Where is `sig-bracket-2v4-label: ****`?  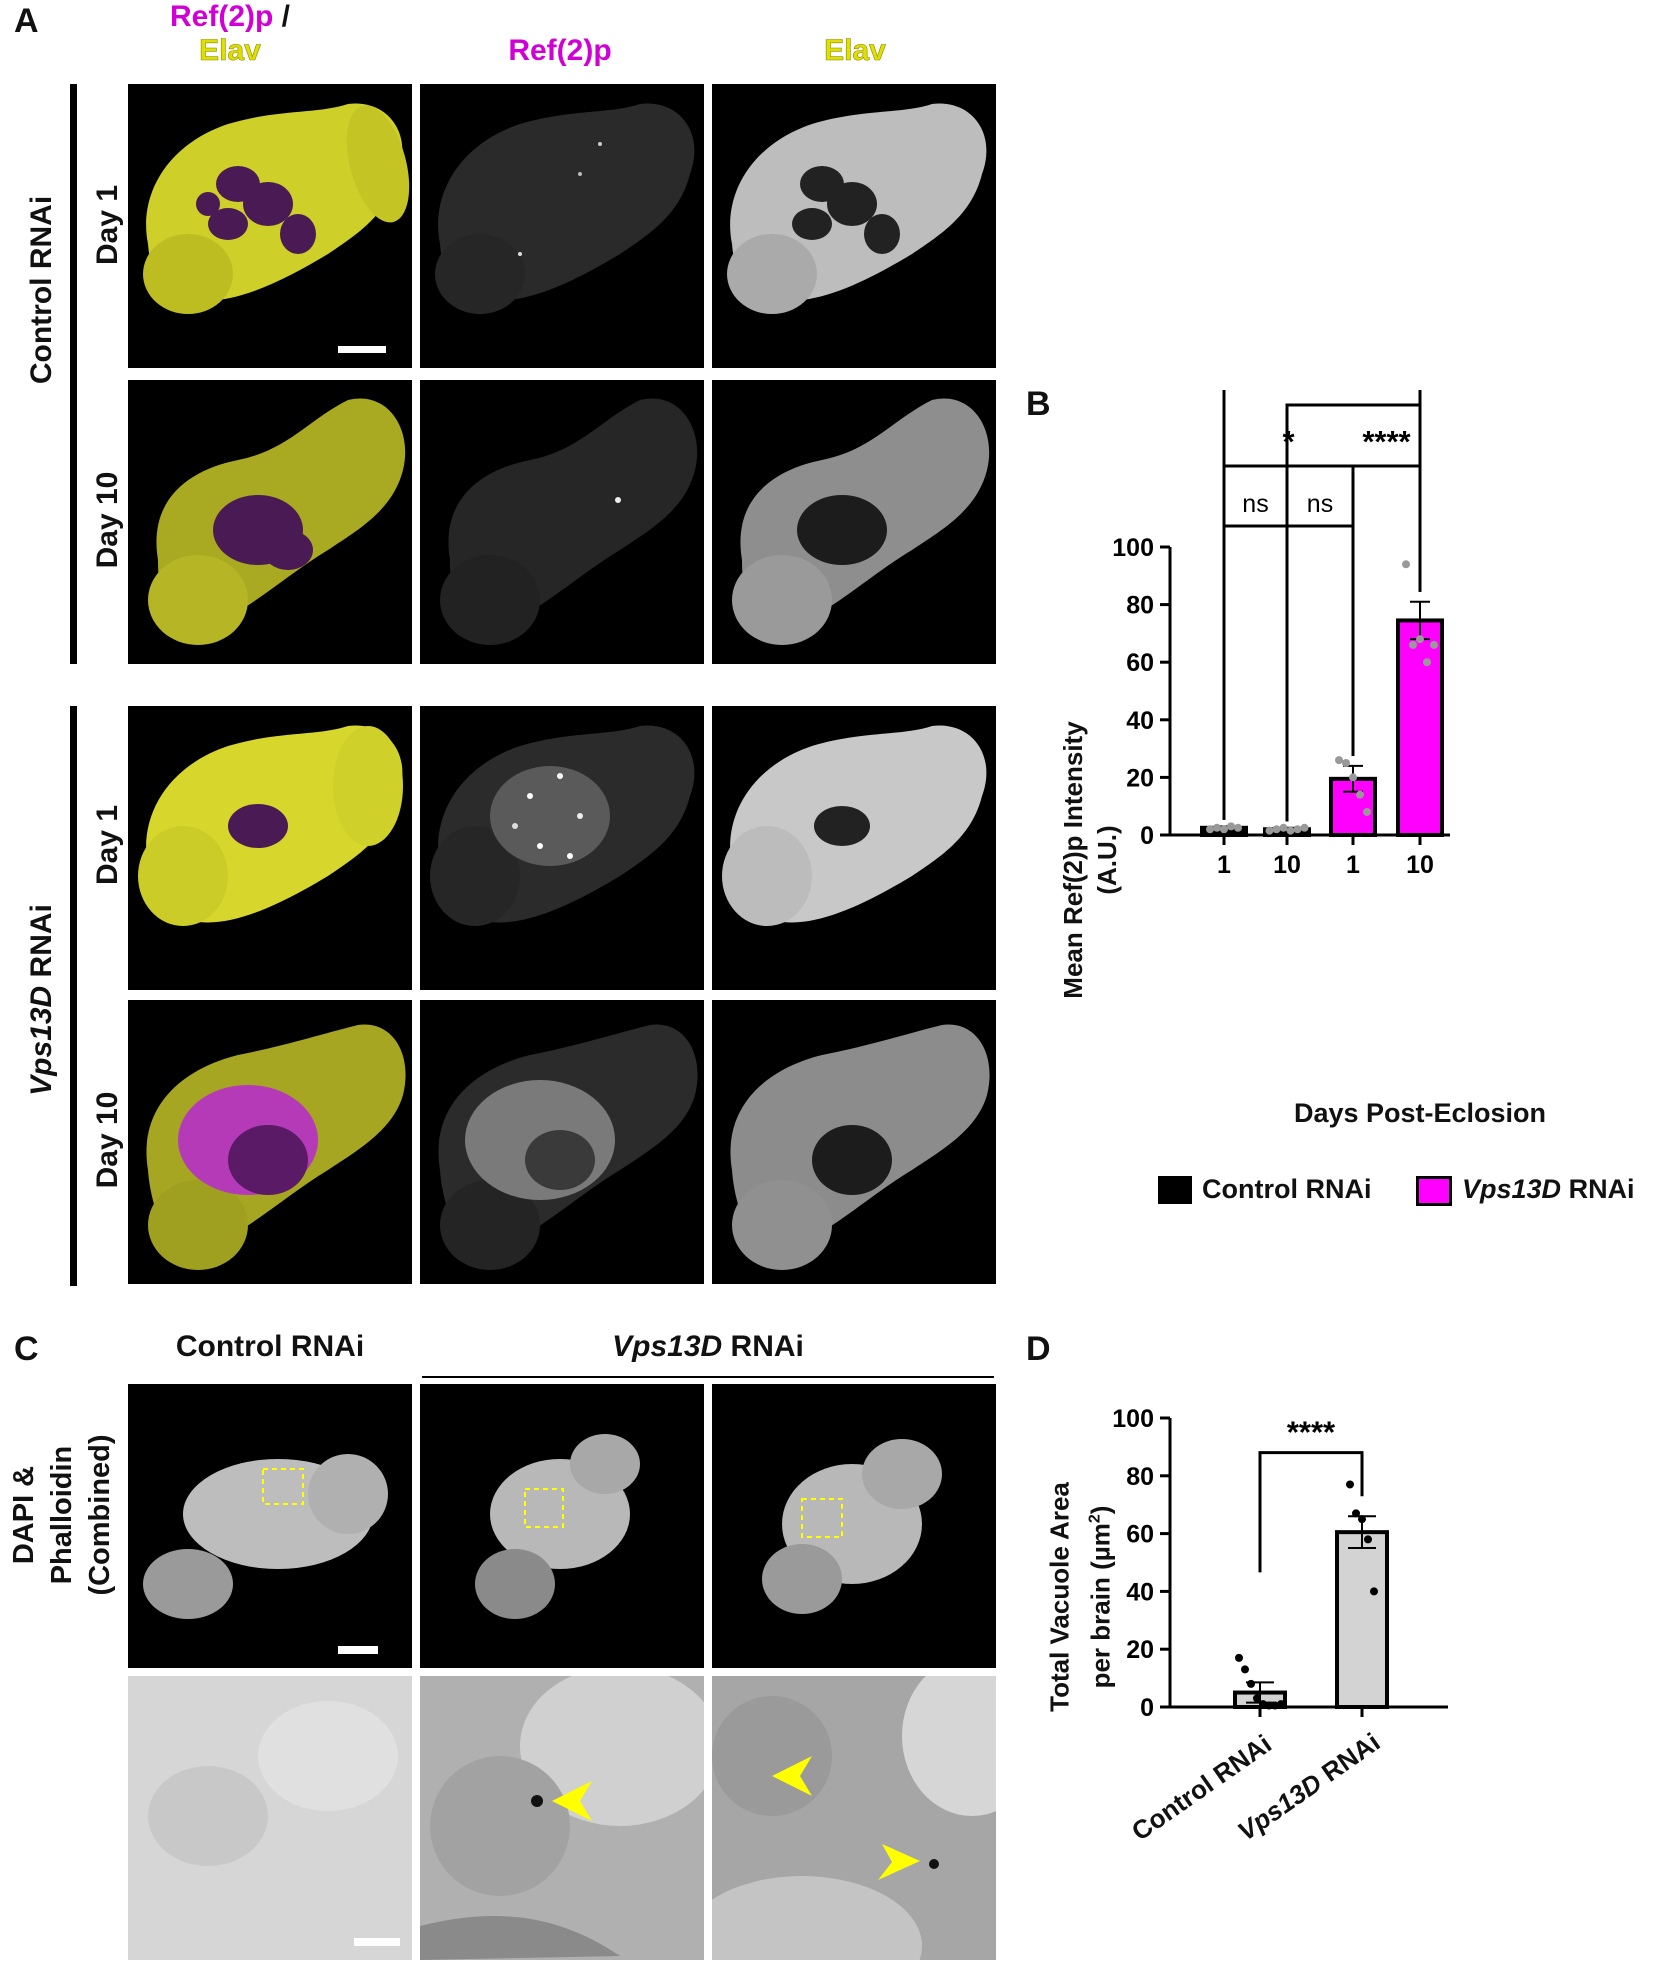
sig-bracket-2v4-label: **** is located at coordinates (1353, 394).